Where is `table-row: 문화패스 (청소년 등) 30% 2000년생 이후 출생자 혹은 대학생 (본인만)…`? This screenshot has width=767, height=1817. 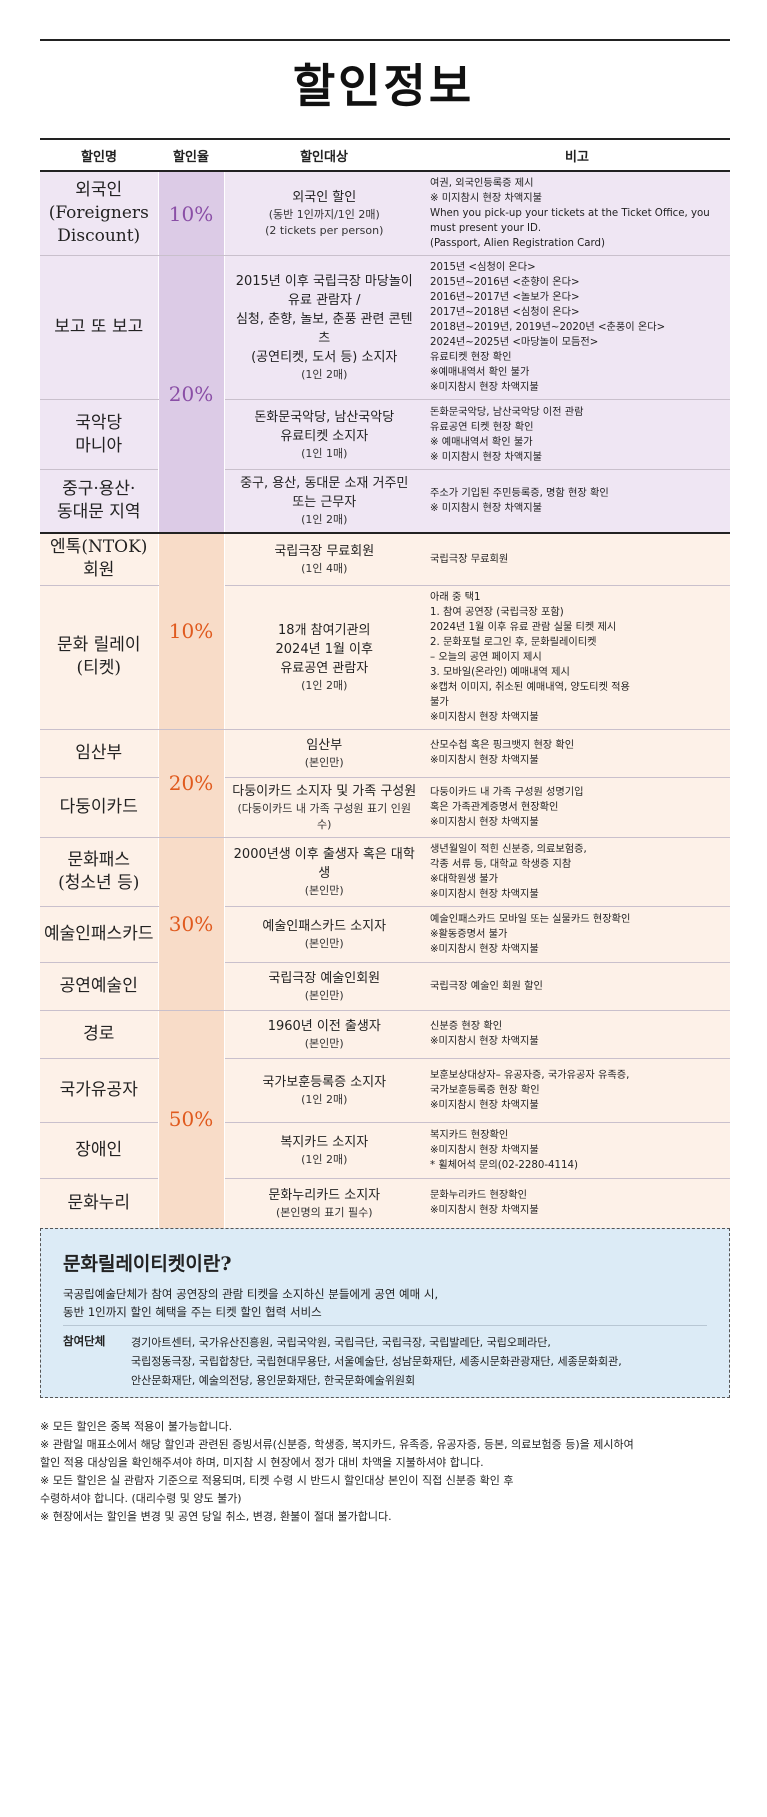
table-row: 문화패스 (청소년 등) 30% 2000년생 이후 출생자 혹은 대학생 (본인만)… is located at coordinates (385, 924).